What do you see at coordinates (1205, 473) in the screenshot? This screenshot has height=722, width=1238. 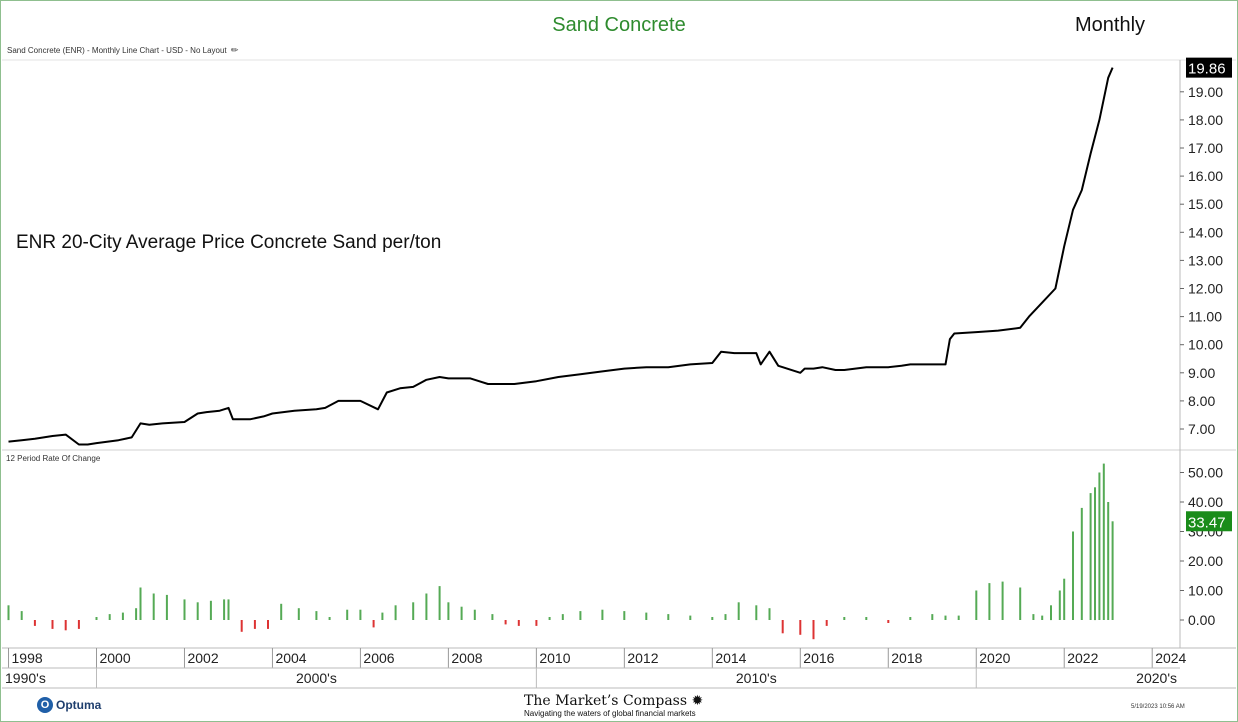 I see `roc-y-tick-label: 50.00` at bounding box center [1205, 473].